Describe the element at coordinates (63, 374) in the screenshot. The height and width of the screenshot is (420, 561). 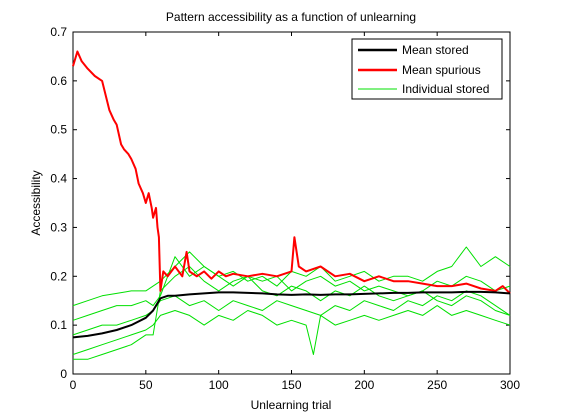
I see `y-tick-label-0: 0` at that location.